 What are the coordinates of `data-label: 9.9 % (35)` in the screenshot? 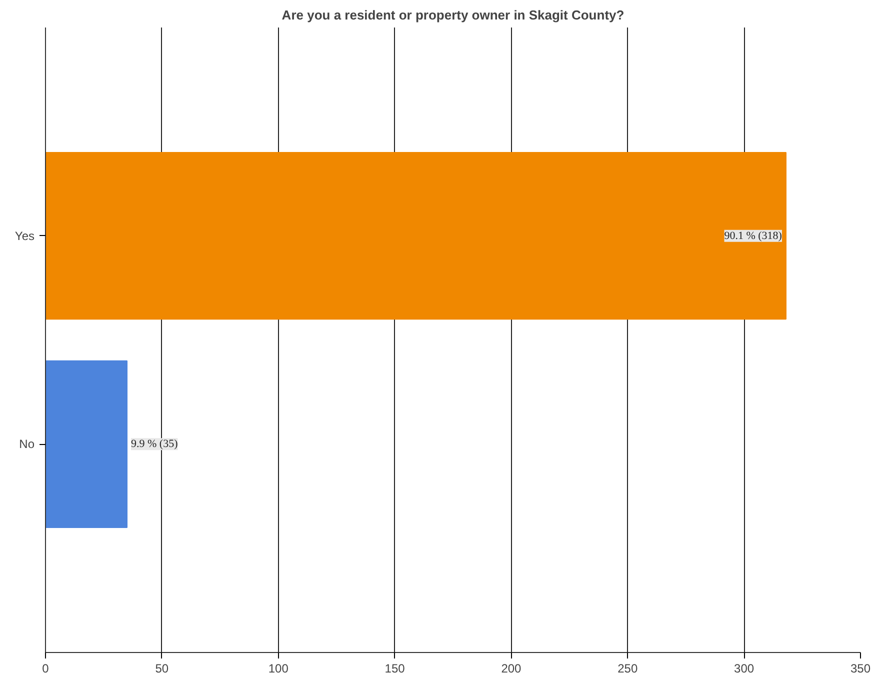 It's located at (154, 444).